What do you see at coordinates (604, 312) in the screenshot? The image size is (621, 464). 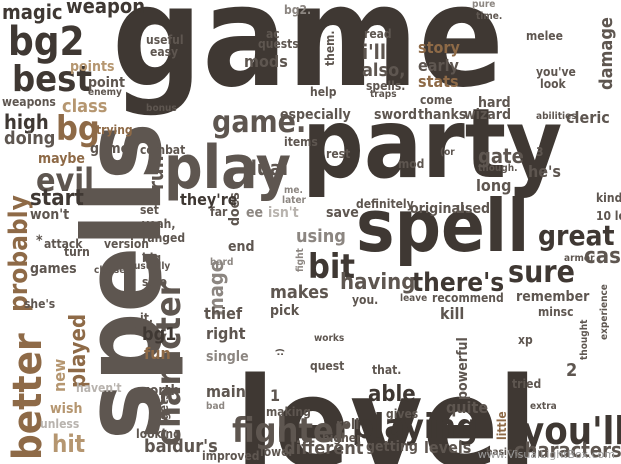 I see `word-experience: experience` at bounding box center [604, 312].